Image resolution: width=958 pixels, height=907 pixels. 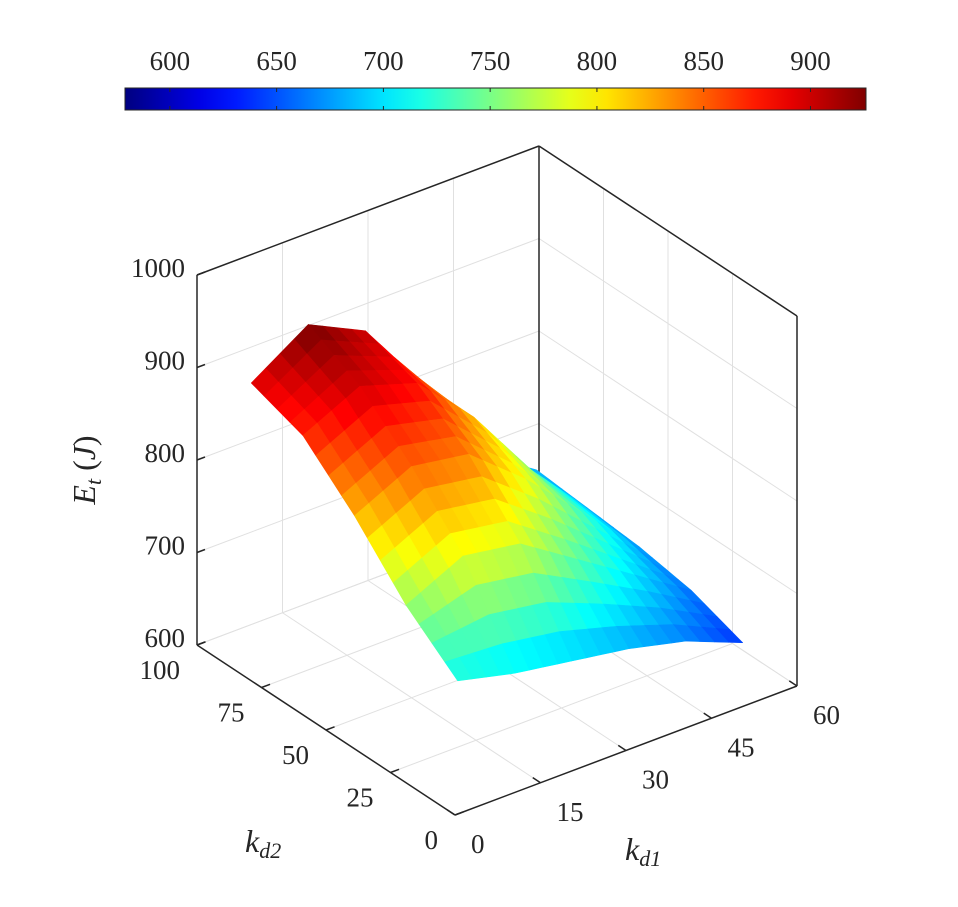 What do you see at coordinates (158, 268) in the screenshot?
I see `z-tick-label: 1000` at bounding box center [158, 268].